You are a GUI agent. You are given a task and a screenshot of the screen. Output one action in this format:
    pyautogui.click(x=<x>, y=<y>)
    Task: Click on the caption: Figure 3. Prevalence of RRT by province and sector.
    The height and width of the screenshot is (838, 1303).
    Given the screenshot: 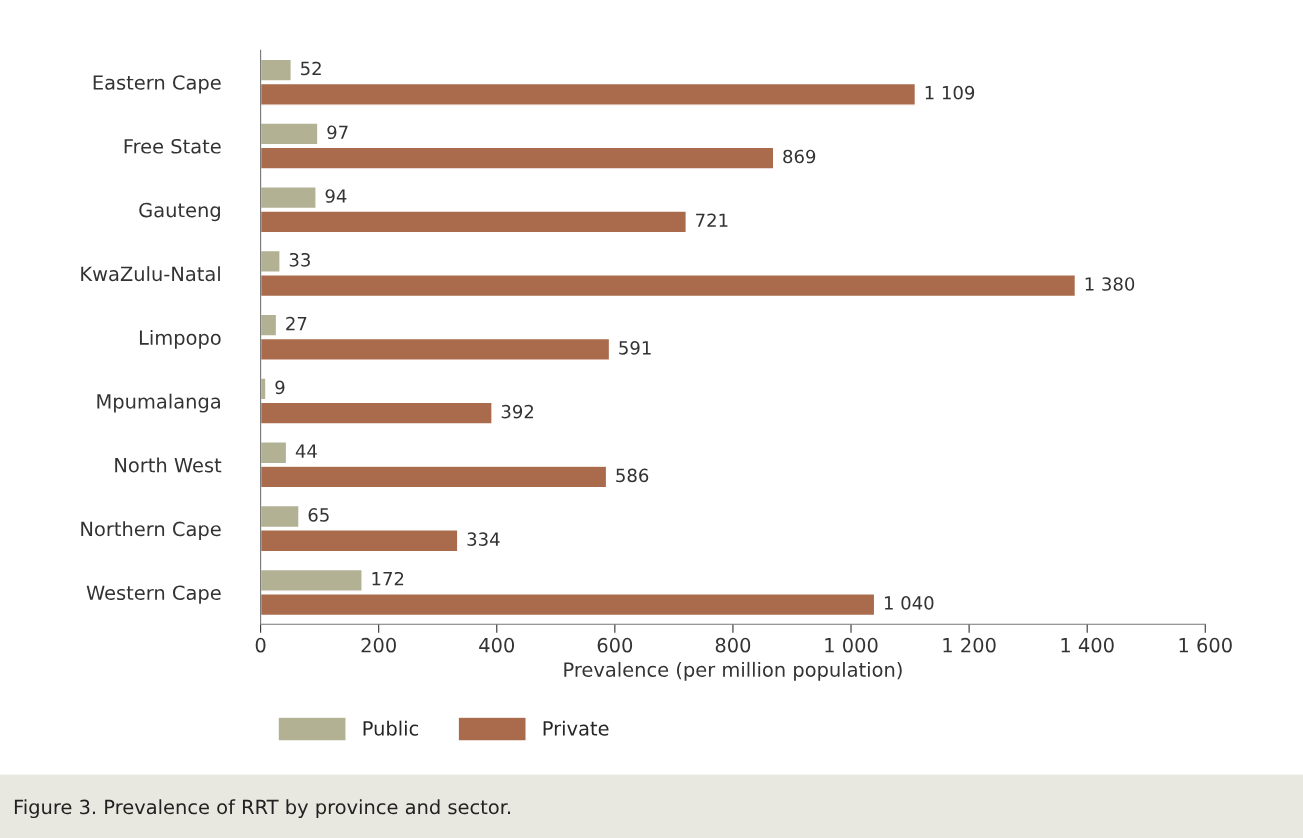 What is the action you would take?
    pyautogui.click(x=262, y=809)
    